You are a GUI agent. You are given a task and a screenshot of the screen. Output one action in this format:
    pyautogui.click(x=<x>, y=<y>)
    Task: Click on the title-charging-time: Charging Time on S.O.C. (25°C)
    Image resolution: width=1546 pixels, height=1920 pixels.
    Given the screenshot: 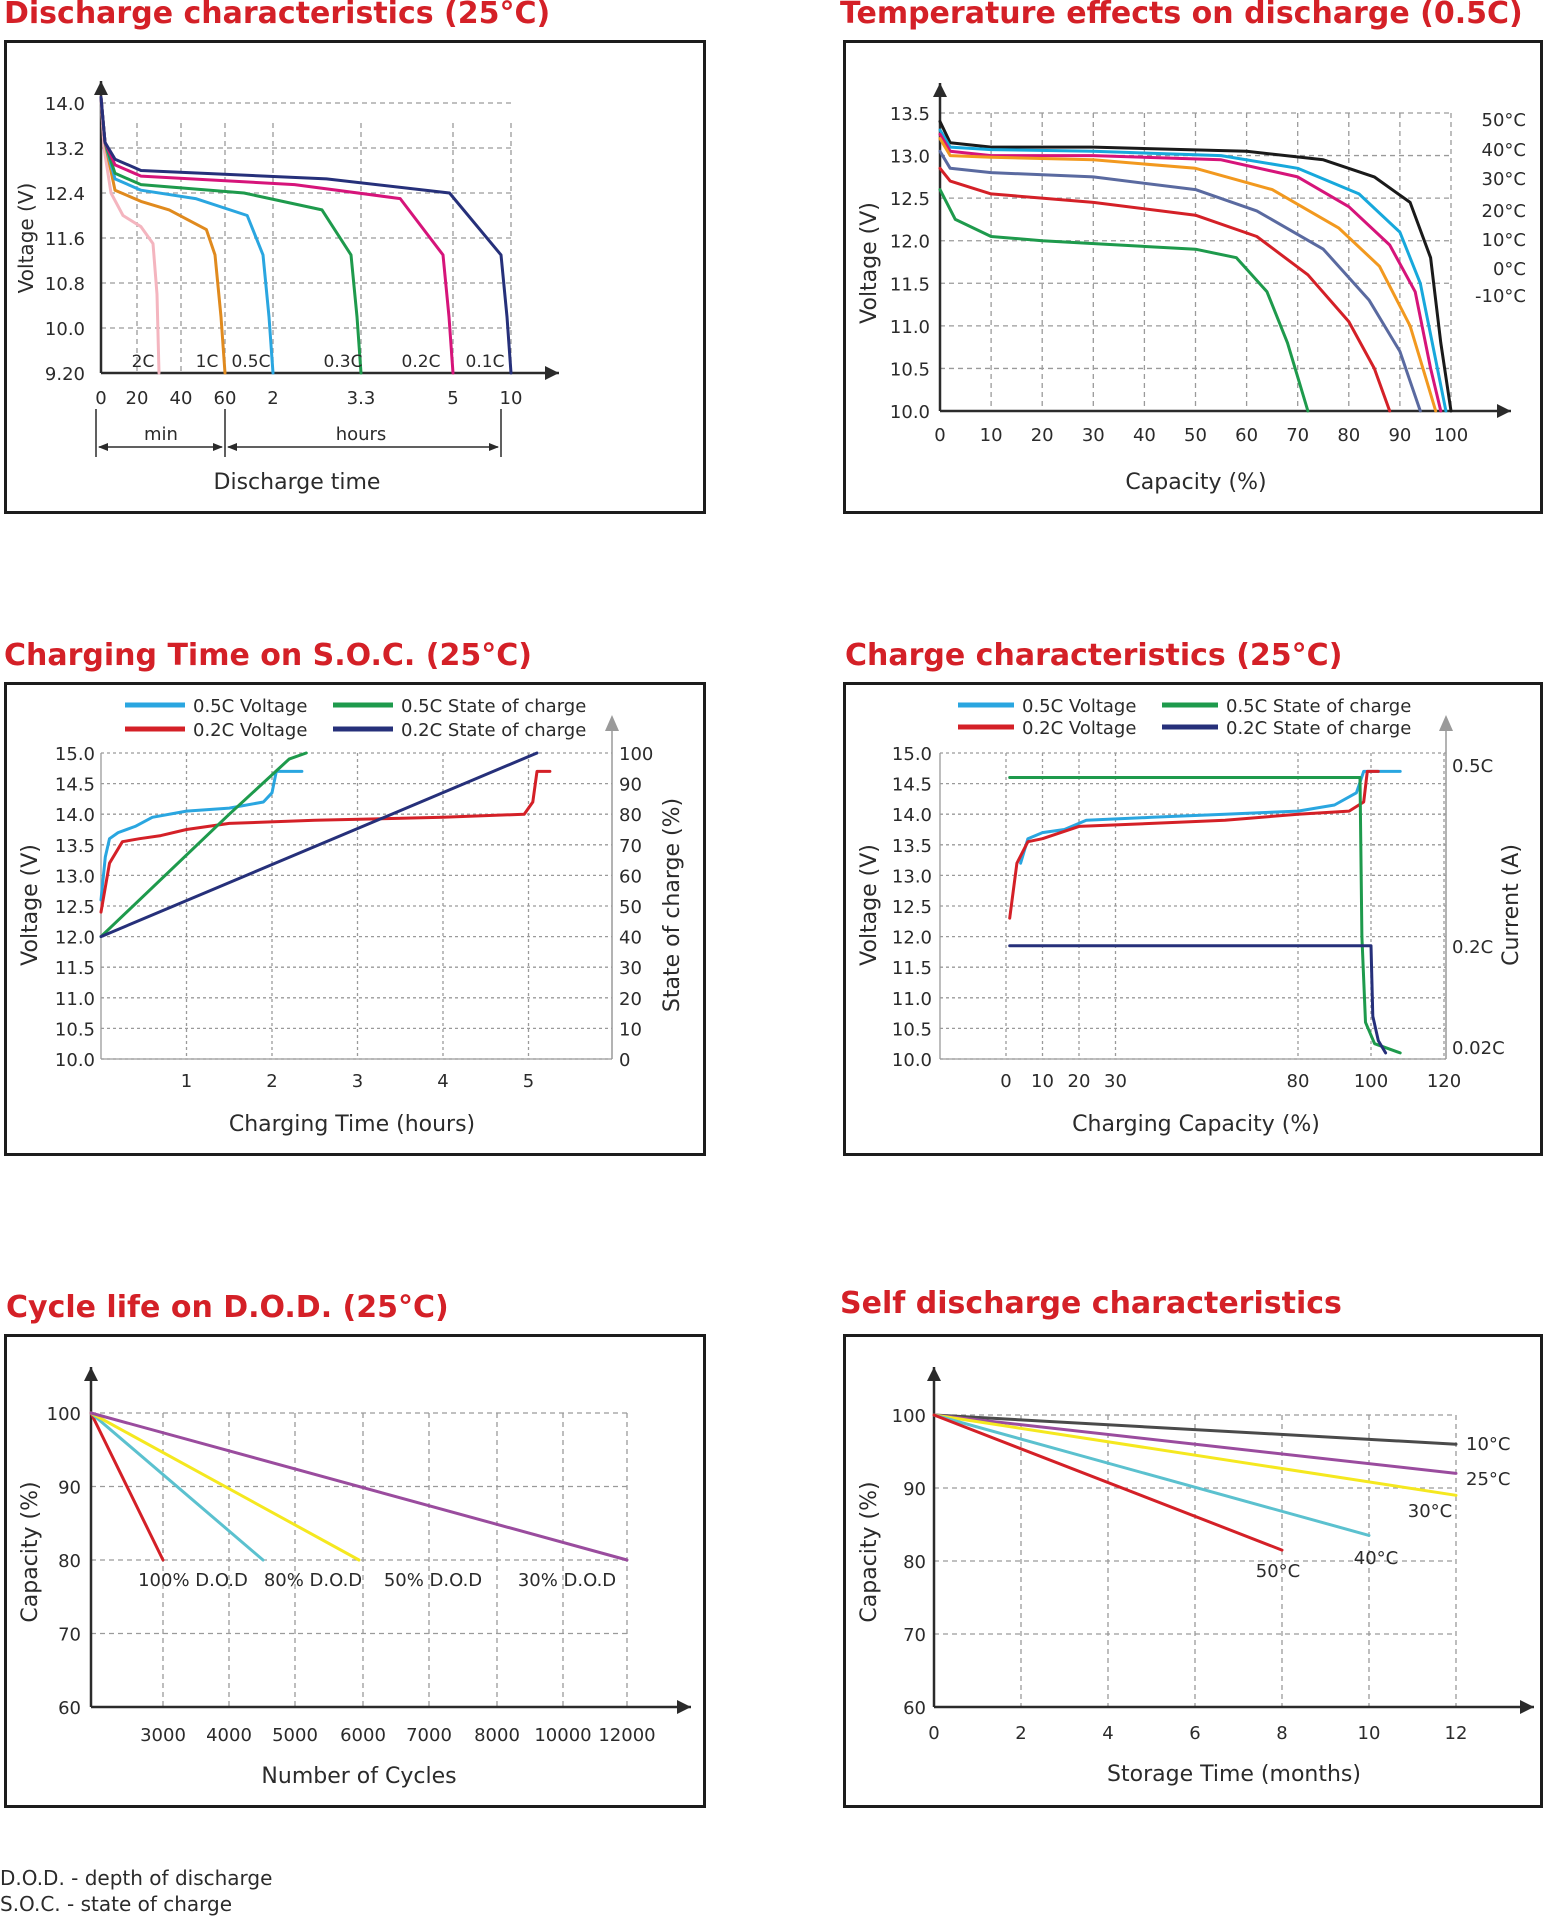 What is the action you would take?
    pyautogui.click(x=268, y=655)
    